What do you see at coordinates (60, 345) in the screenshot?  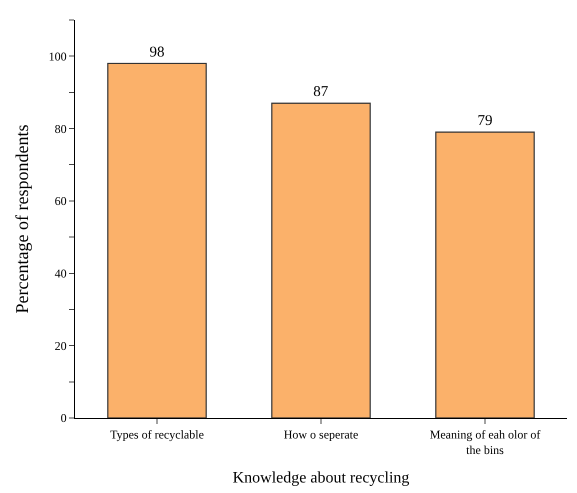 I see `y-tick-label: 20` at bounding box center [60, 345].